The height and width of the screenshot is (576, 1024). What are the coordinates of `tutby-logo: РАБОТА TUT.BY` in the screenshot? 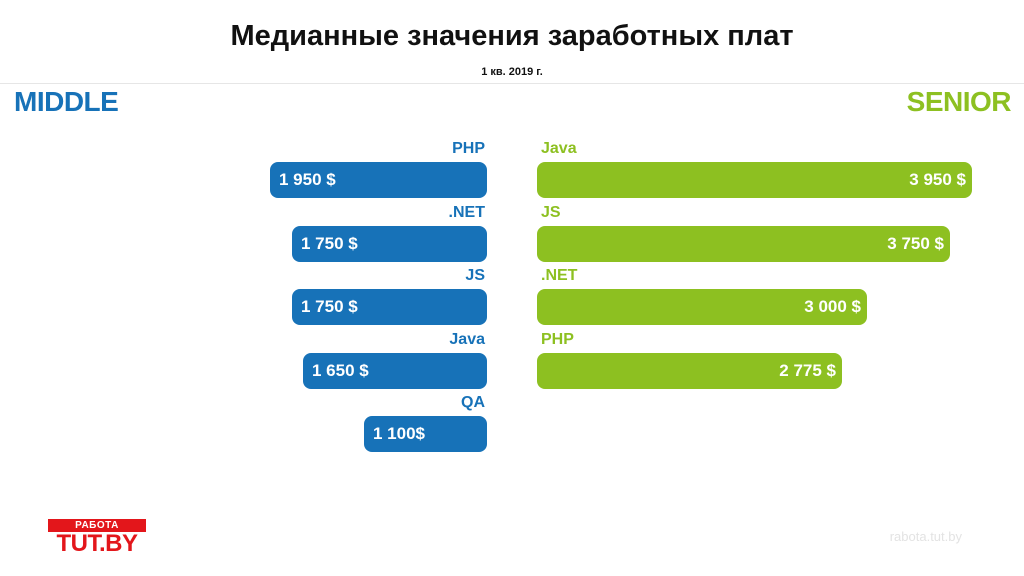 It's located at (97, 538).